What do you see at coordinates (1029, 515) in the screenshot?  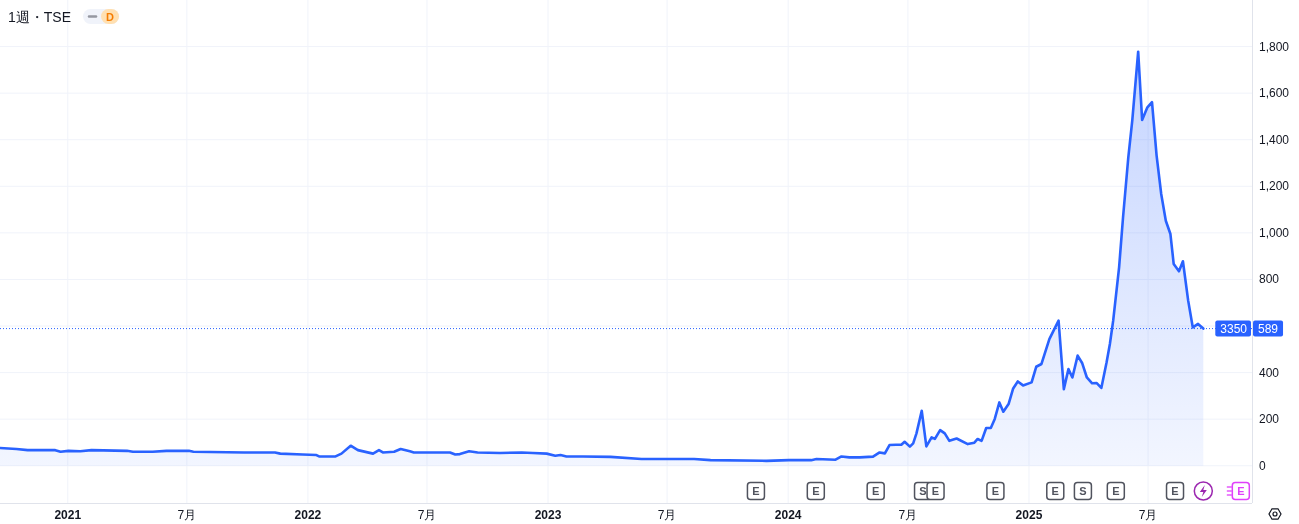 I see `x-tick-label: 2025` at bounding box center [1029, 515].